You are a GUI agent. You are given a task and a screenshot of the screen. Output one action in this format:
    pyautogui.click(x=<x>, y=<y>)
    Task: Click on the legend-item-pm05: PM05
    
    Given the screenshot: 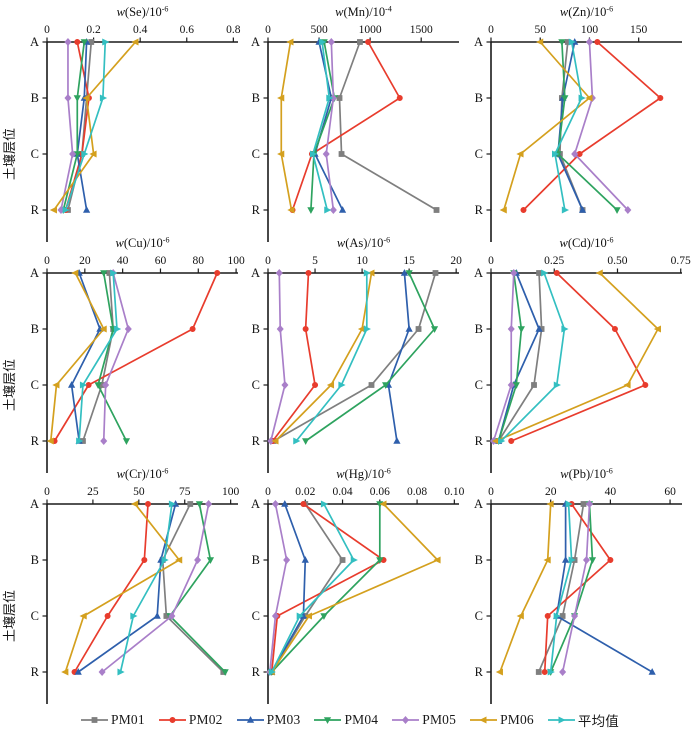 What is the action you would take?
    pyautogui.click(x=424, y=720)
    